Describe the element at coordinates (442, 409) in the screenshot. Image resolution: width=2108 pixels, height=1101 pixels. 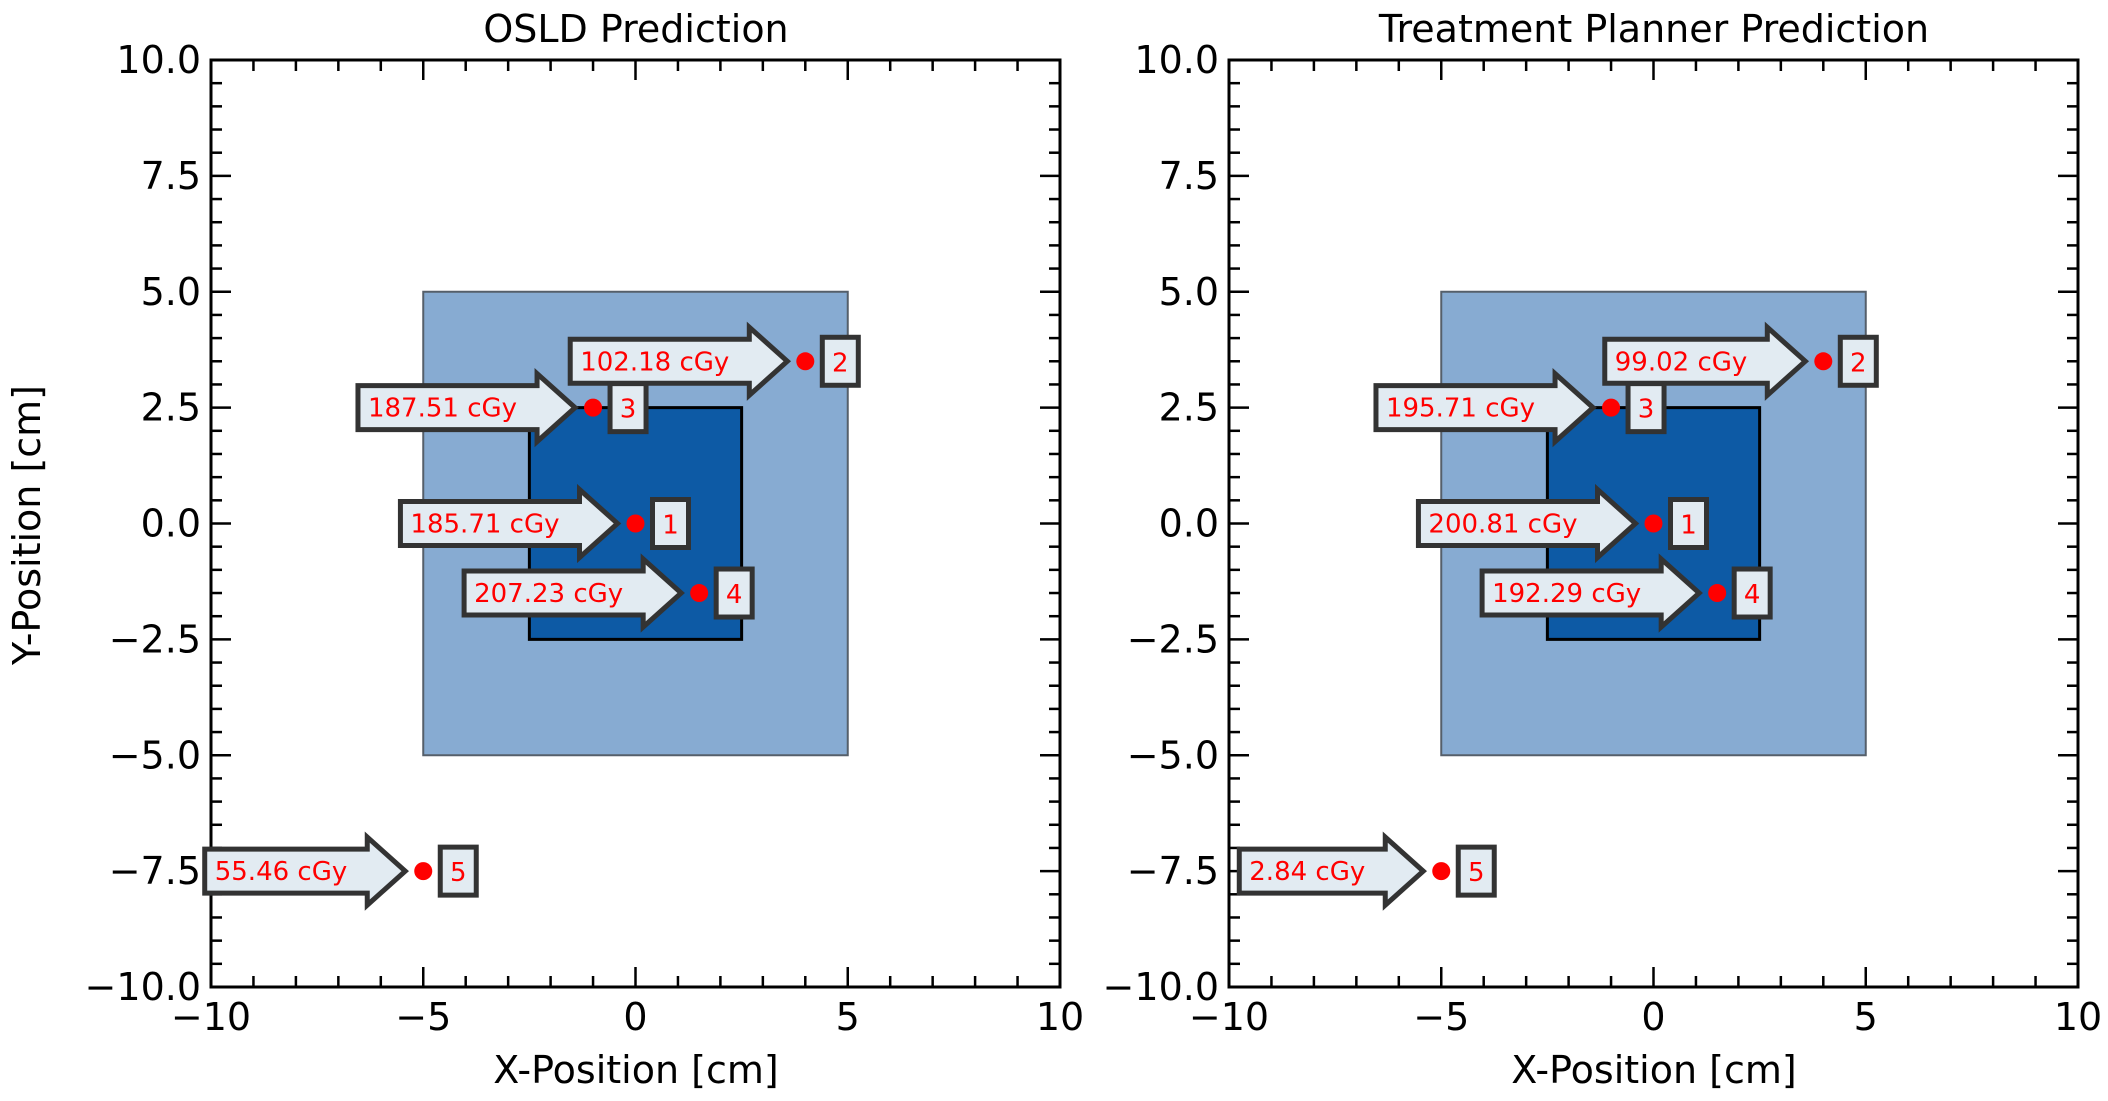
I see `dose-label: 187.51 cGy` at that location.